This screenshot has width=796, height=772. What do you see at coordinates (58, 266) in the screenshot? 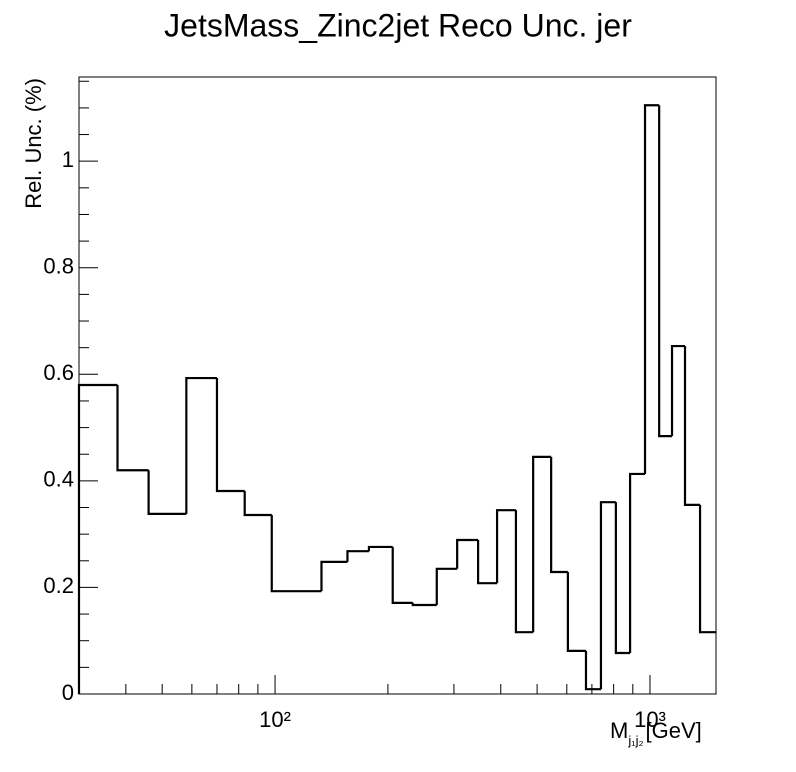
I see `y-tick-label: 0.8` at bounding box center [58, 266].